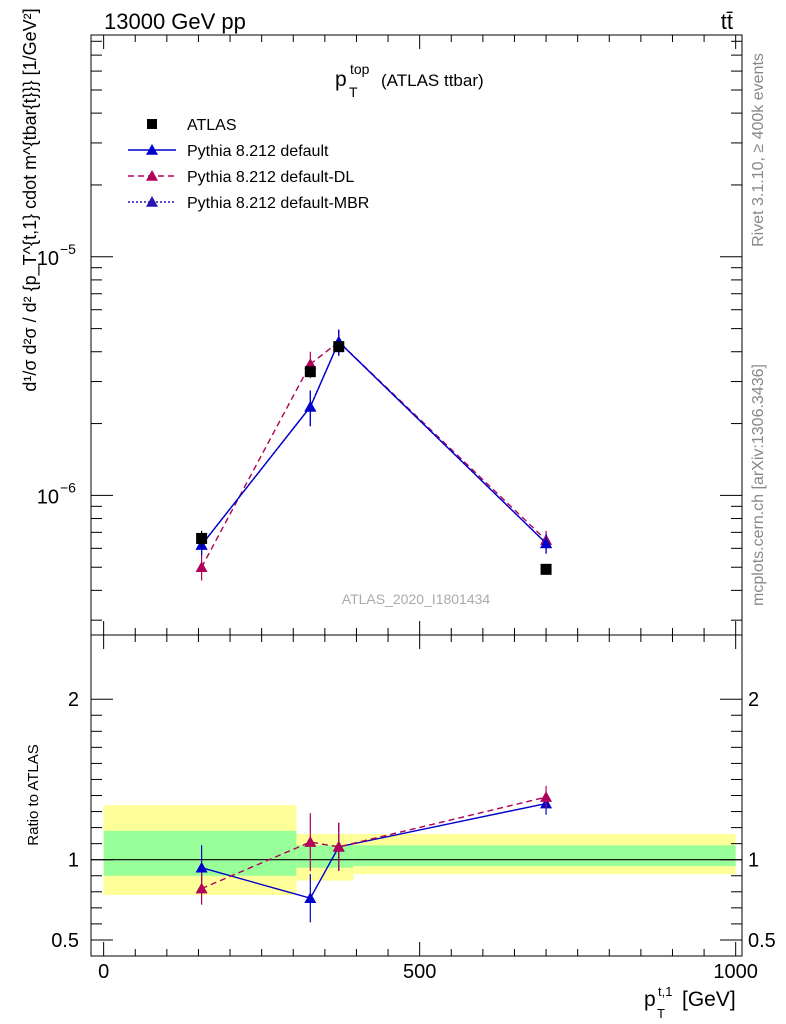 The image size is (786, 1024). Describe the element at coordinates (65, 941) in the screenshot. I see `ratio-y-tick-label-left: 0.5` at that location.